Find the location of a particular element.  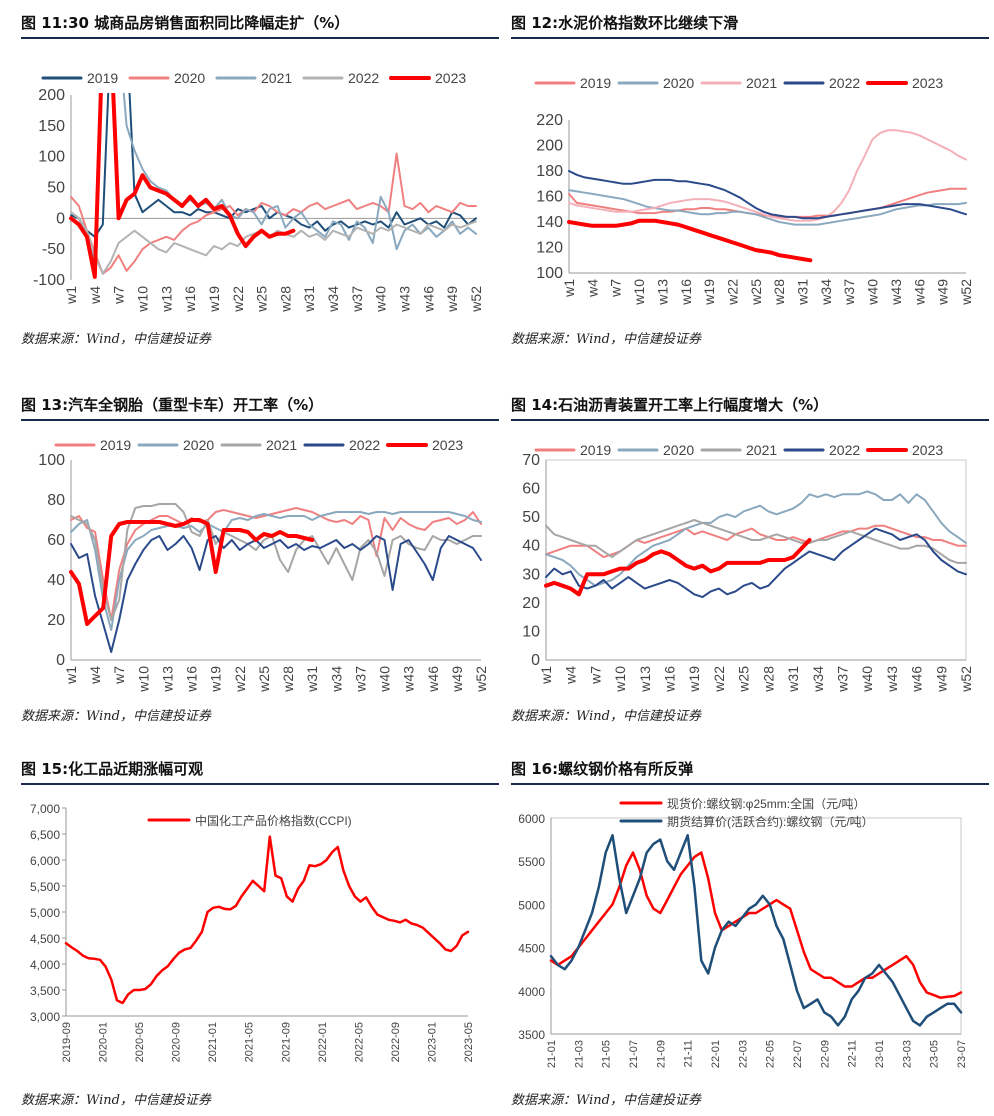

chart-title: 图 14:石油沥青装置开工率上行幅度增大（%） is located at coordinates (670, 405).